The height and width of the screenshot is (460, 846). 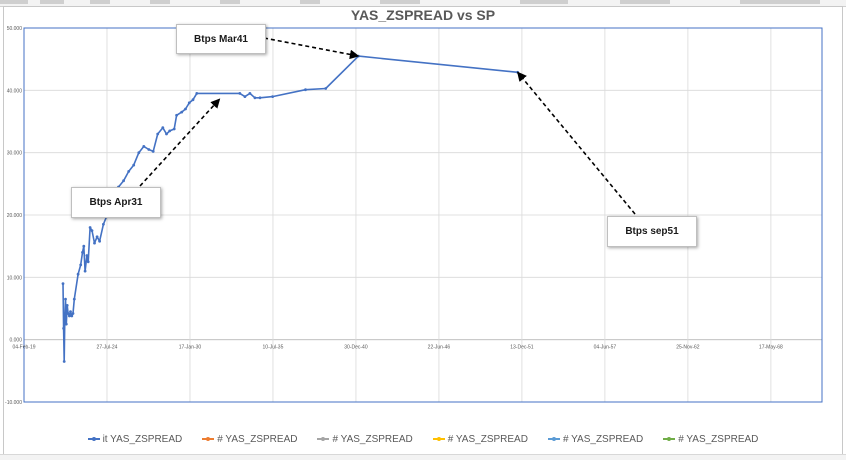 What do you see at coordinates (15, 341) in the screenshot?
I see `y-tick-label: 0.000` at bounding box center [15, 341].